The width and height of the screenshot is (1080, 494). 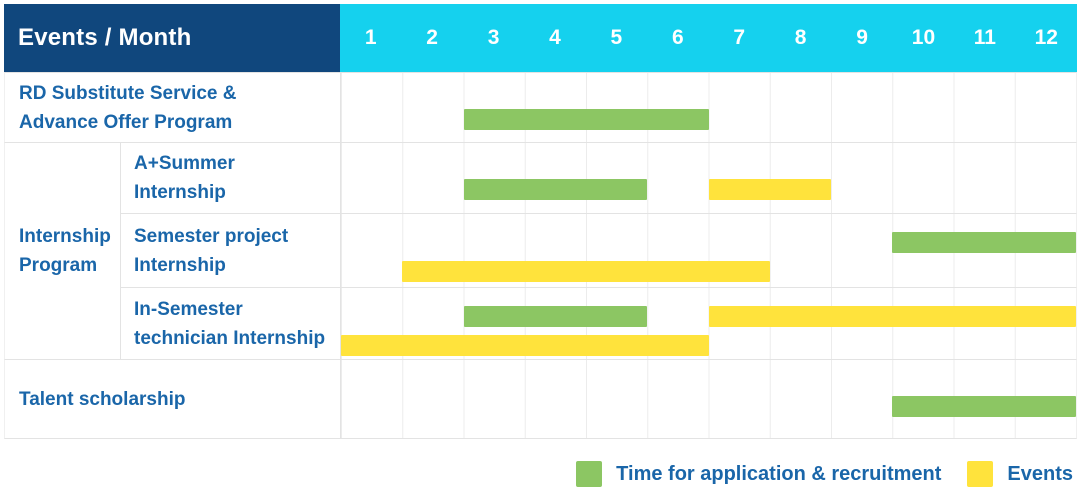 I want to click on row-label-line: A+Summer, so click(x=184, y=163).